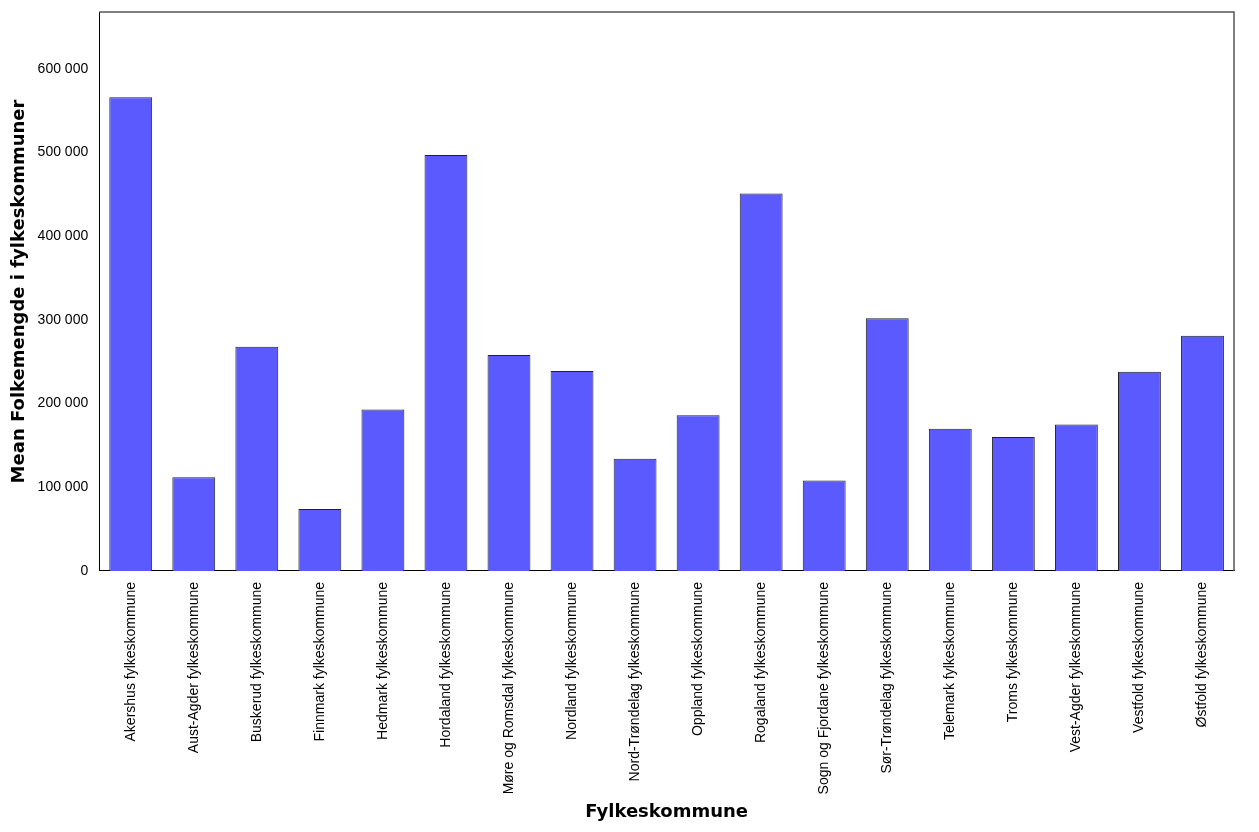  Describe the element at coordinates (381, 660) in the screenshot. I see `x-tick-label: Hedmark fylkeskommune` at that location.